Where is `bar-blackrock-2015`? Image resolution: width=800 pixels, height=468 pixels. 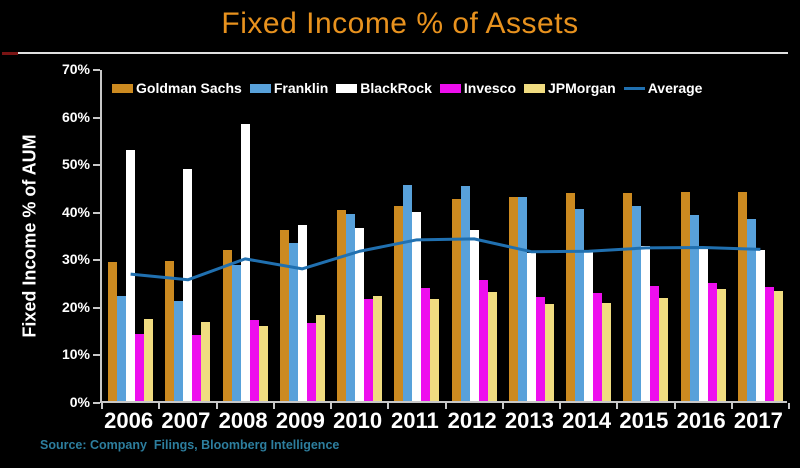
bar-blackrock-2015 is located at coordinates (646, 323).